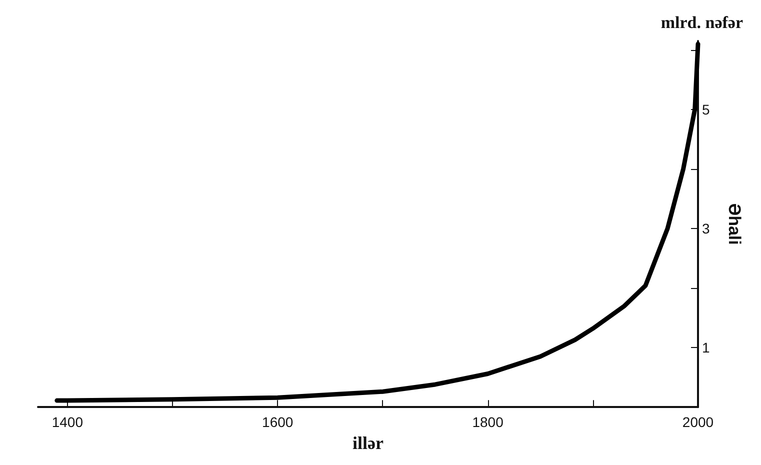 The image size is (761, 465). I want to click on x-axis-title: illər, so click(368, 443).